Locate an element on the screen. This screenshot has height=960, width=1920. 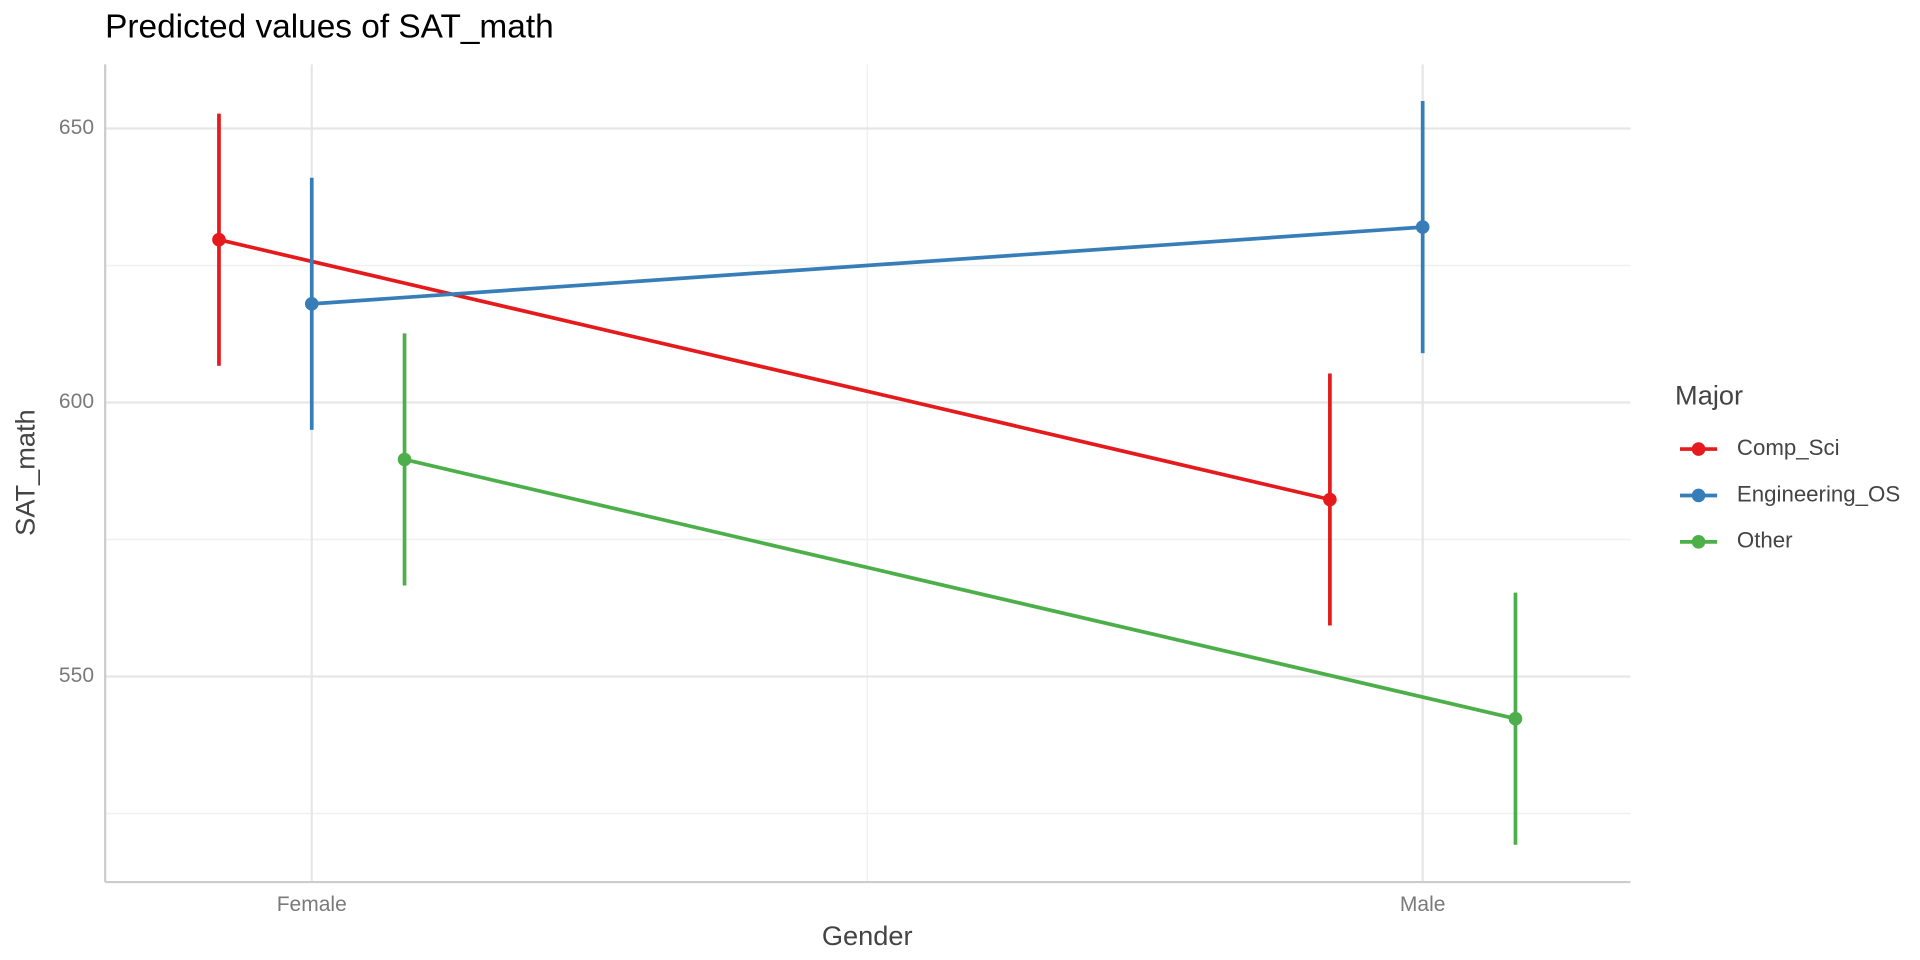
chart-title: Predicted values of SAT_math is located at coordinates (329, 26).